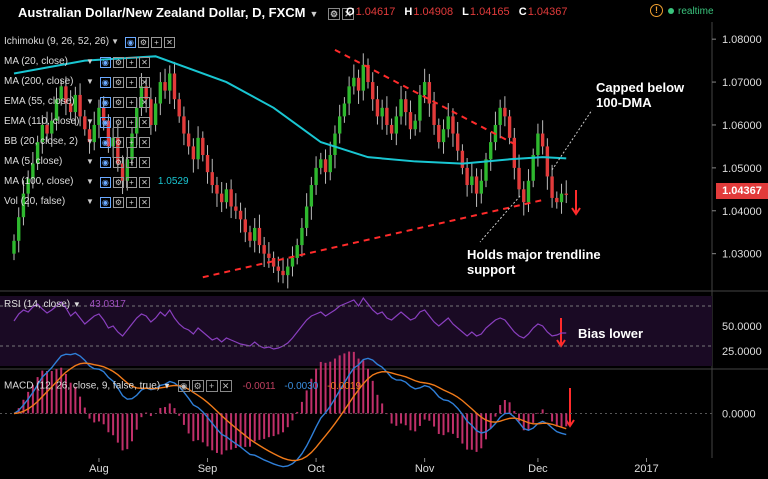 The image size is (768, 479). I want to click on indicator-row: EMA (55, close) ▼ ◉ ⚙ + ✕, so click(96, 102).